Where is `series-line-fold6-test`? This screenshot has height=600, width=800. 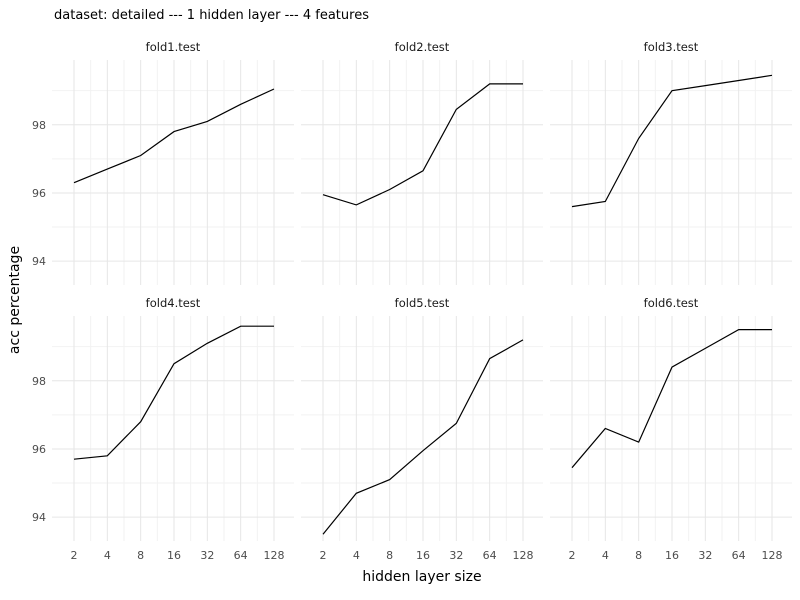 series-line-fold6-test is located at coordinates (671, 399).